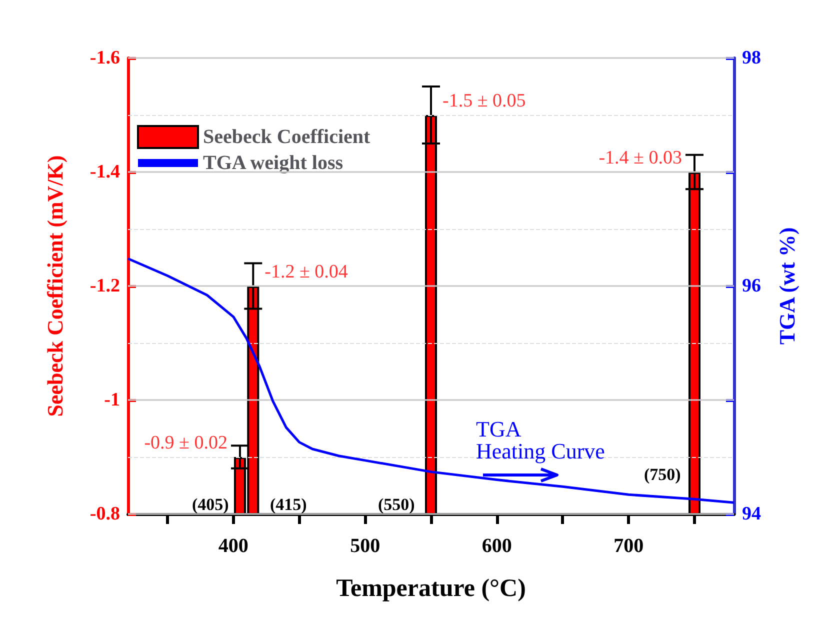 This screenshot has width=837, height=620. What do you see at coordinates (186, 443) in the screenshot?
I see `annotation: -0.9 ± 0.02` at bounding box center [186, 443].